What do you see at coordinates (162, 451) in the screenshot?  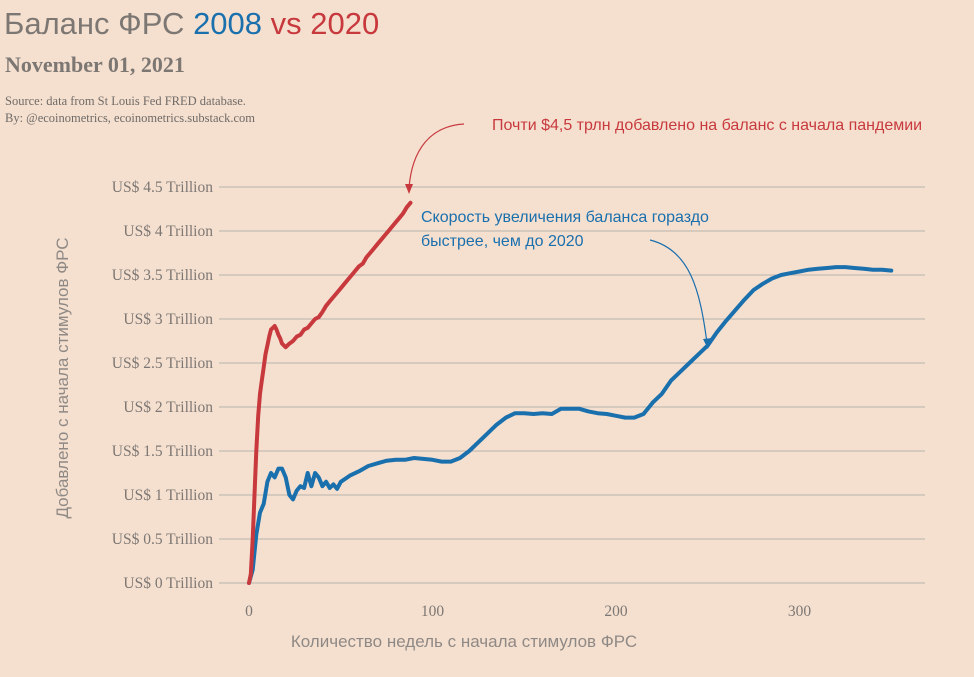 I see `y-tick-label: US$ 1.5 Trillion` at bounding box center [162, 451].